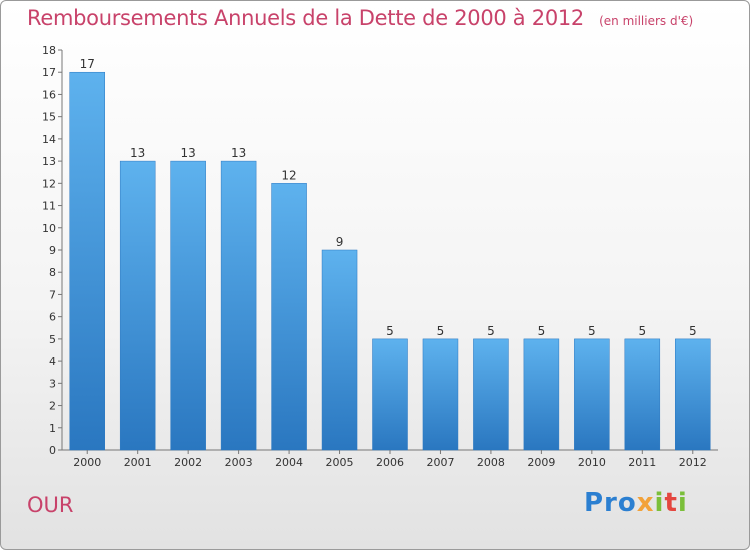 Image resolution: width=750 pixels, height=550 pixels. What do you see at coordinates (642, 462) in the screenshot?
I see `x-tick-label: 2011` at bounding box center [642, 462].